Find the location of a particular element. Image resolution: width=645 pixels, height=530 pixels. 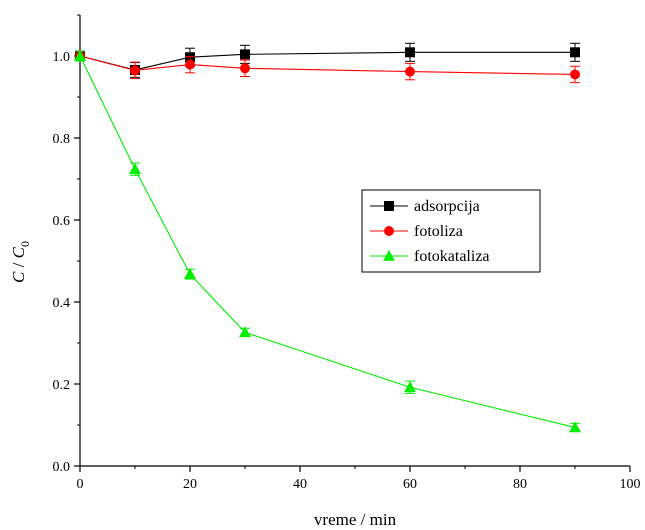

x-tick-label: 100 is located at coordinates (630, 484).